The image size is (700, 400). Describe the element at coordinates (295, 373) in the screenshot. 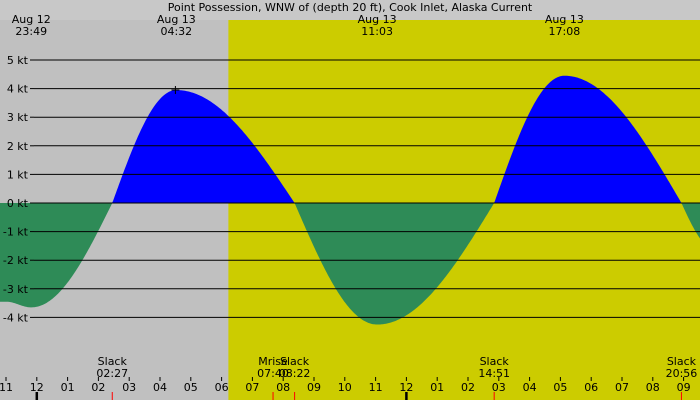

I see `bottom-event-time: 08:22` at that location.